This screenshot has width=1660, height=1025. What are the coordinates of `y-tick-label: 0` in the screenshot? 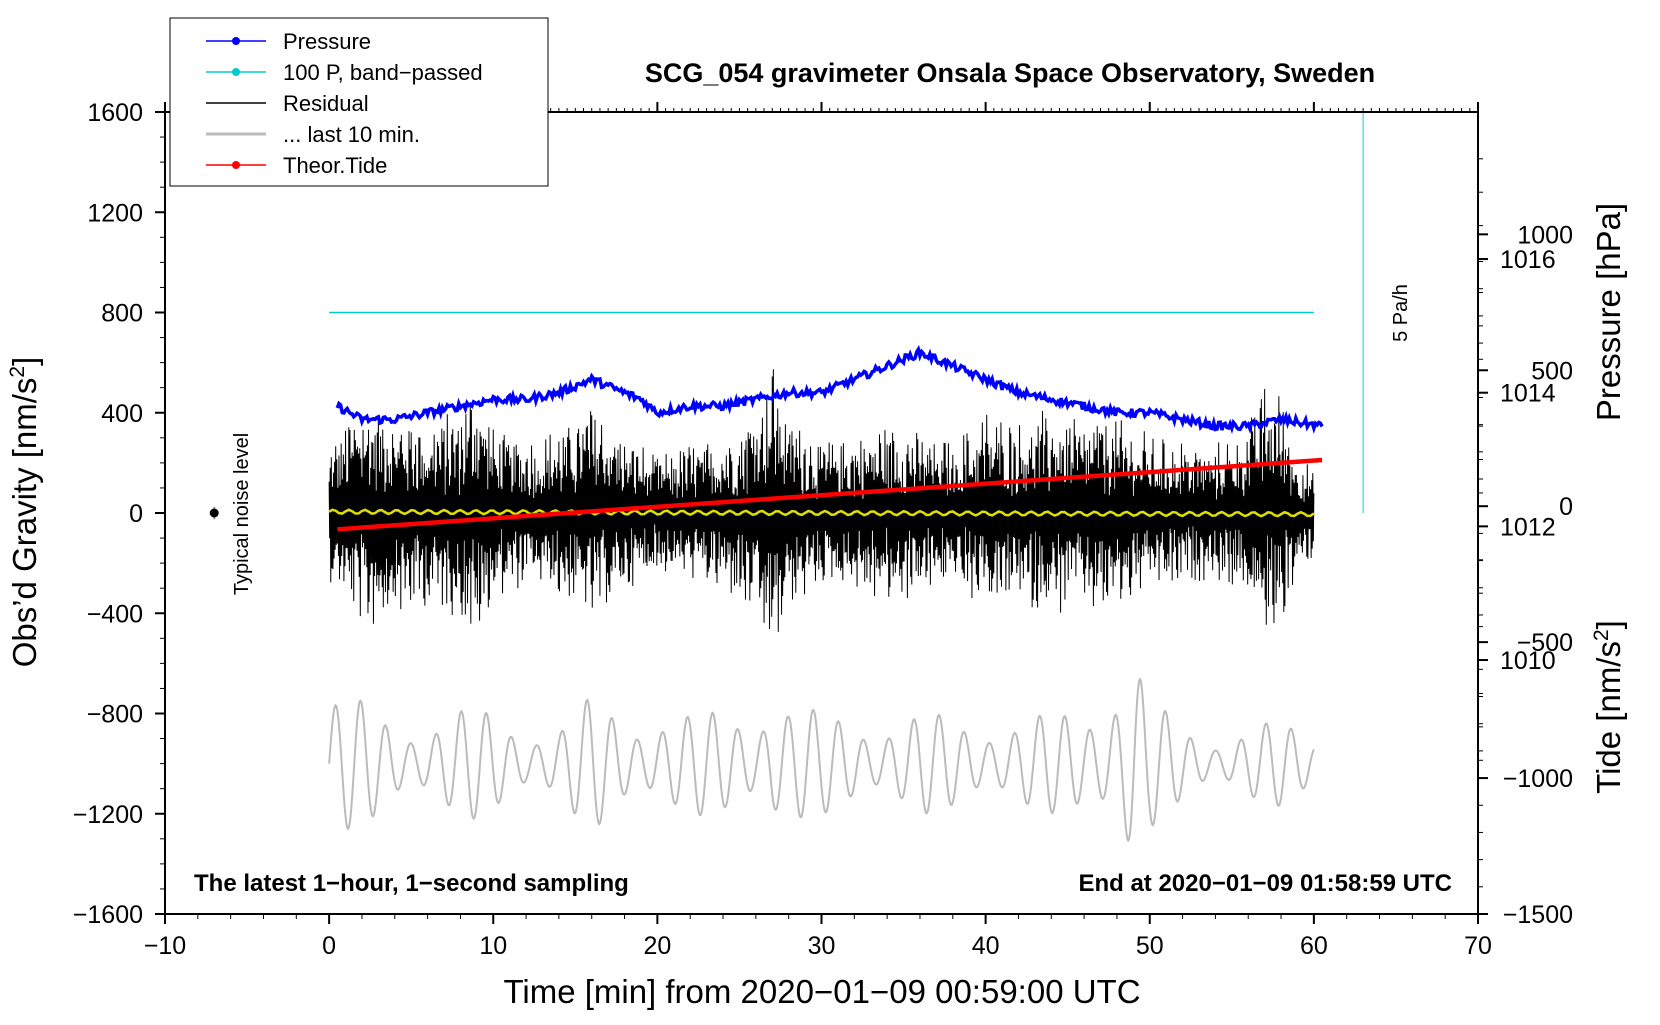 It's located at (136, 514).